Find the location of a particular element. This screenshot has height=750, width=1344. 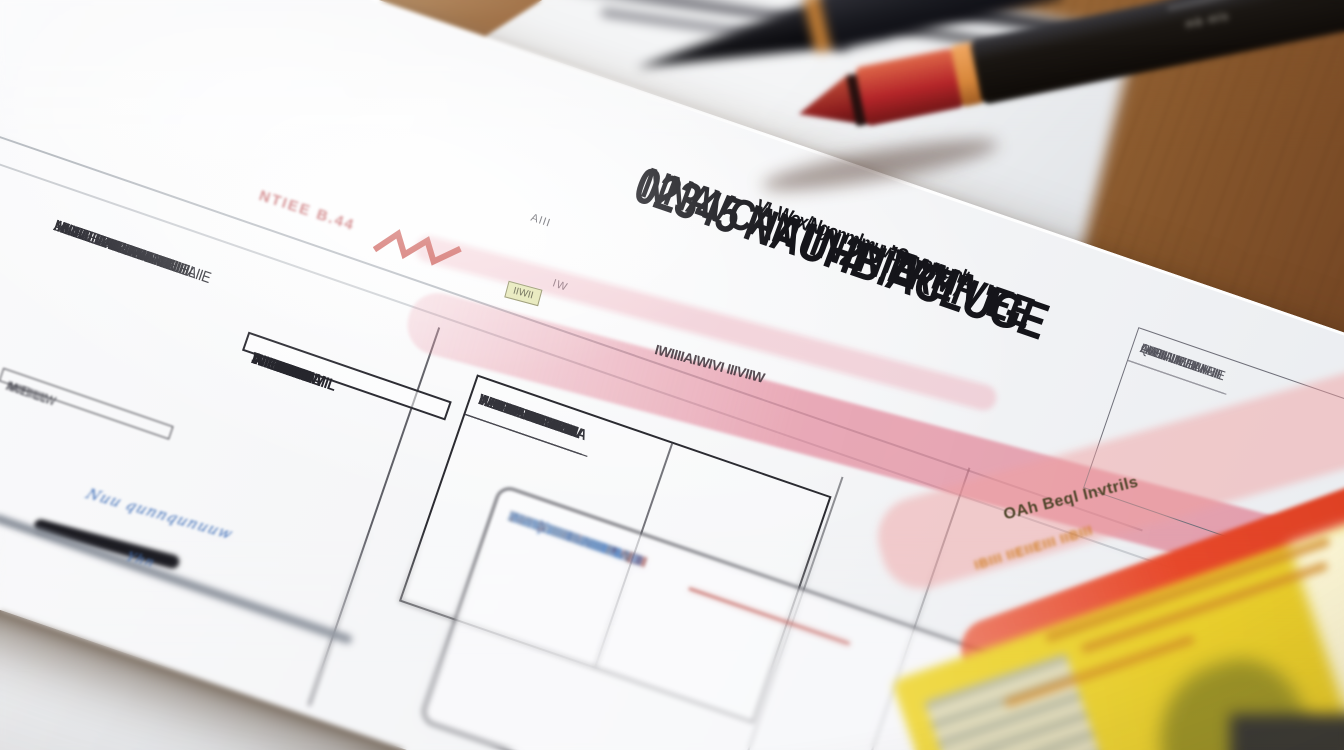

red-underline is located at coordinates (769, 616).